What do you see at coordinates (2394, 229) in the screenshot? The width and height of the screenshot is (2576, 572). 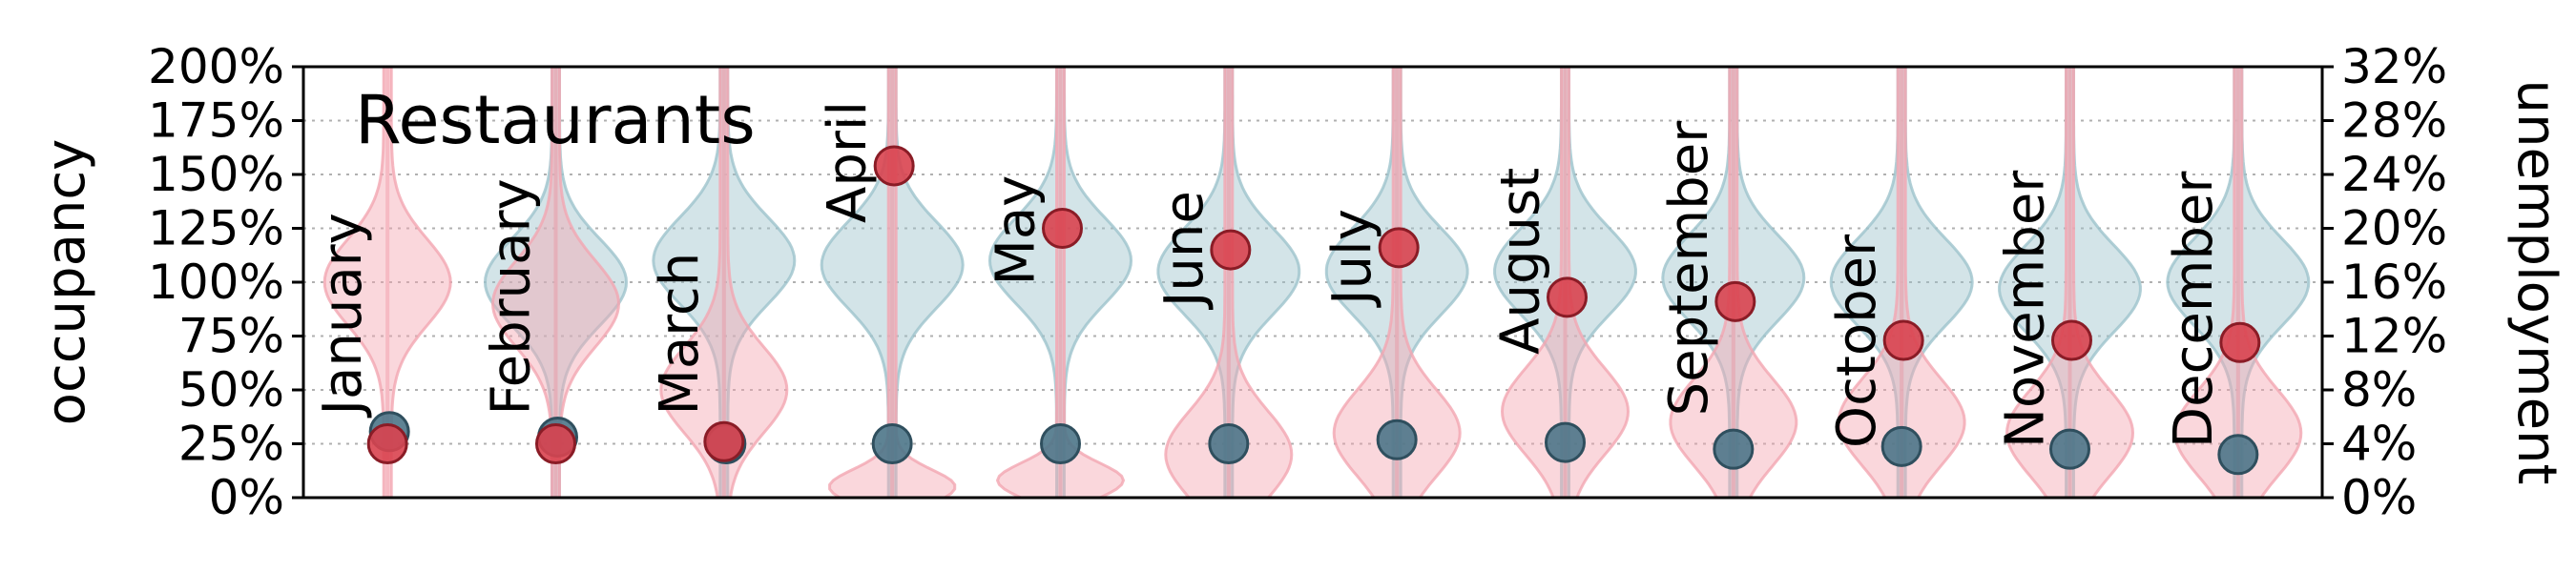 I see `right-tick-label: 20%` at bounding box center [2394, 229].